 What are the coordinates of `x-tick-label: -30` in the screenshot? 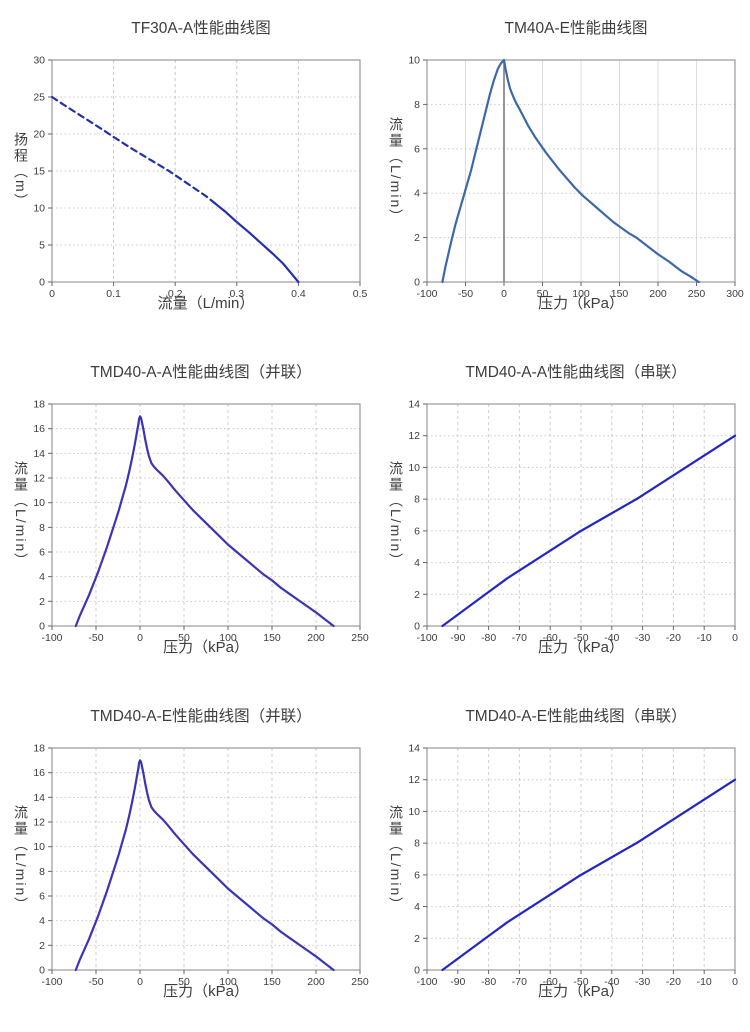 It's located at (642, 638).